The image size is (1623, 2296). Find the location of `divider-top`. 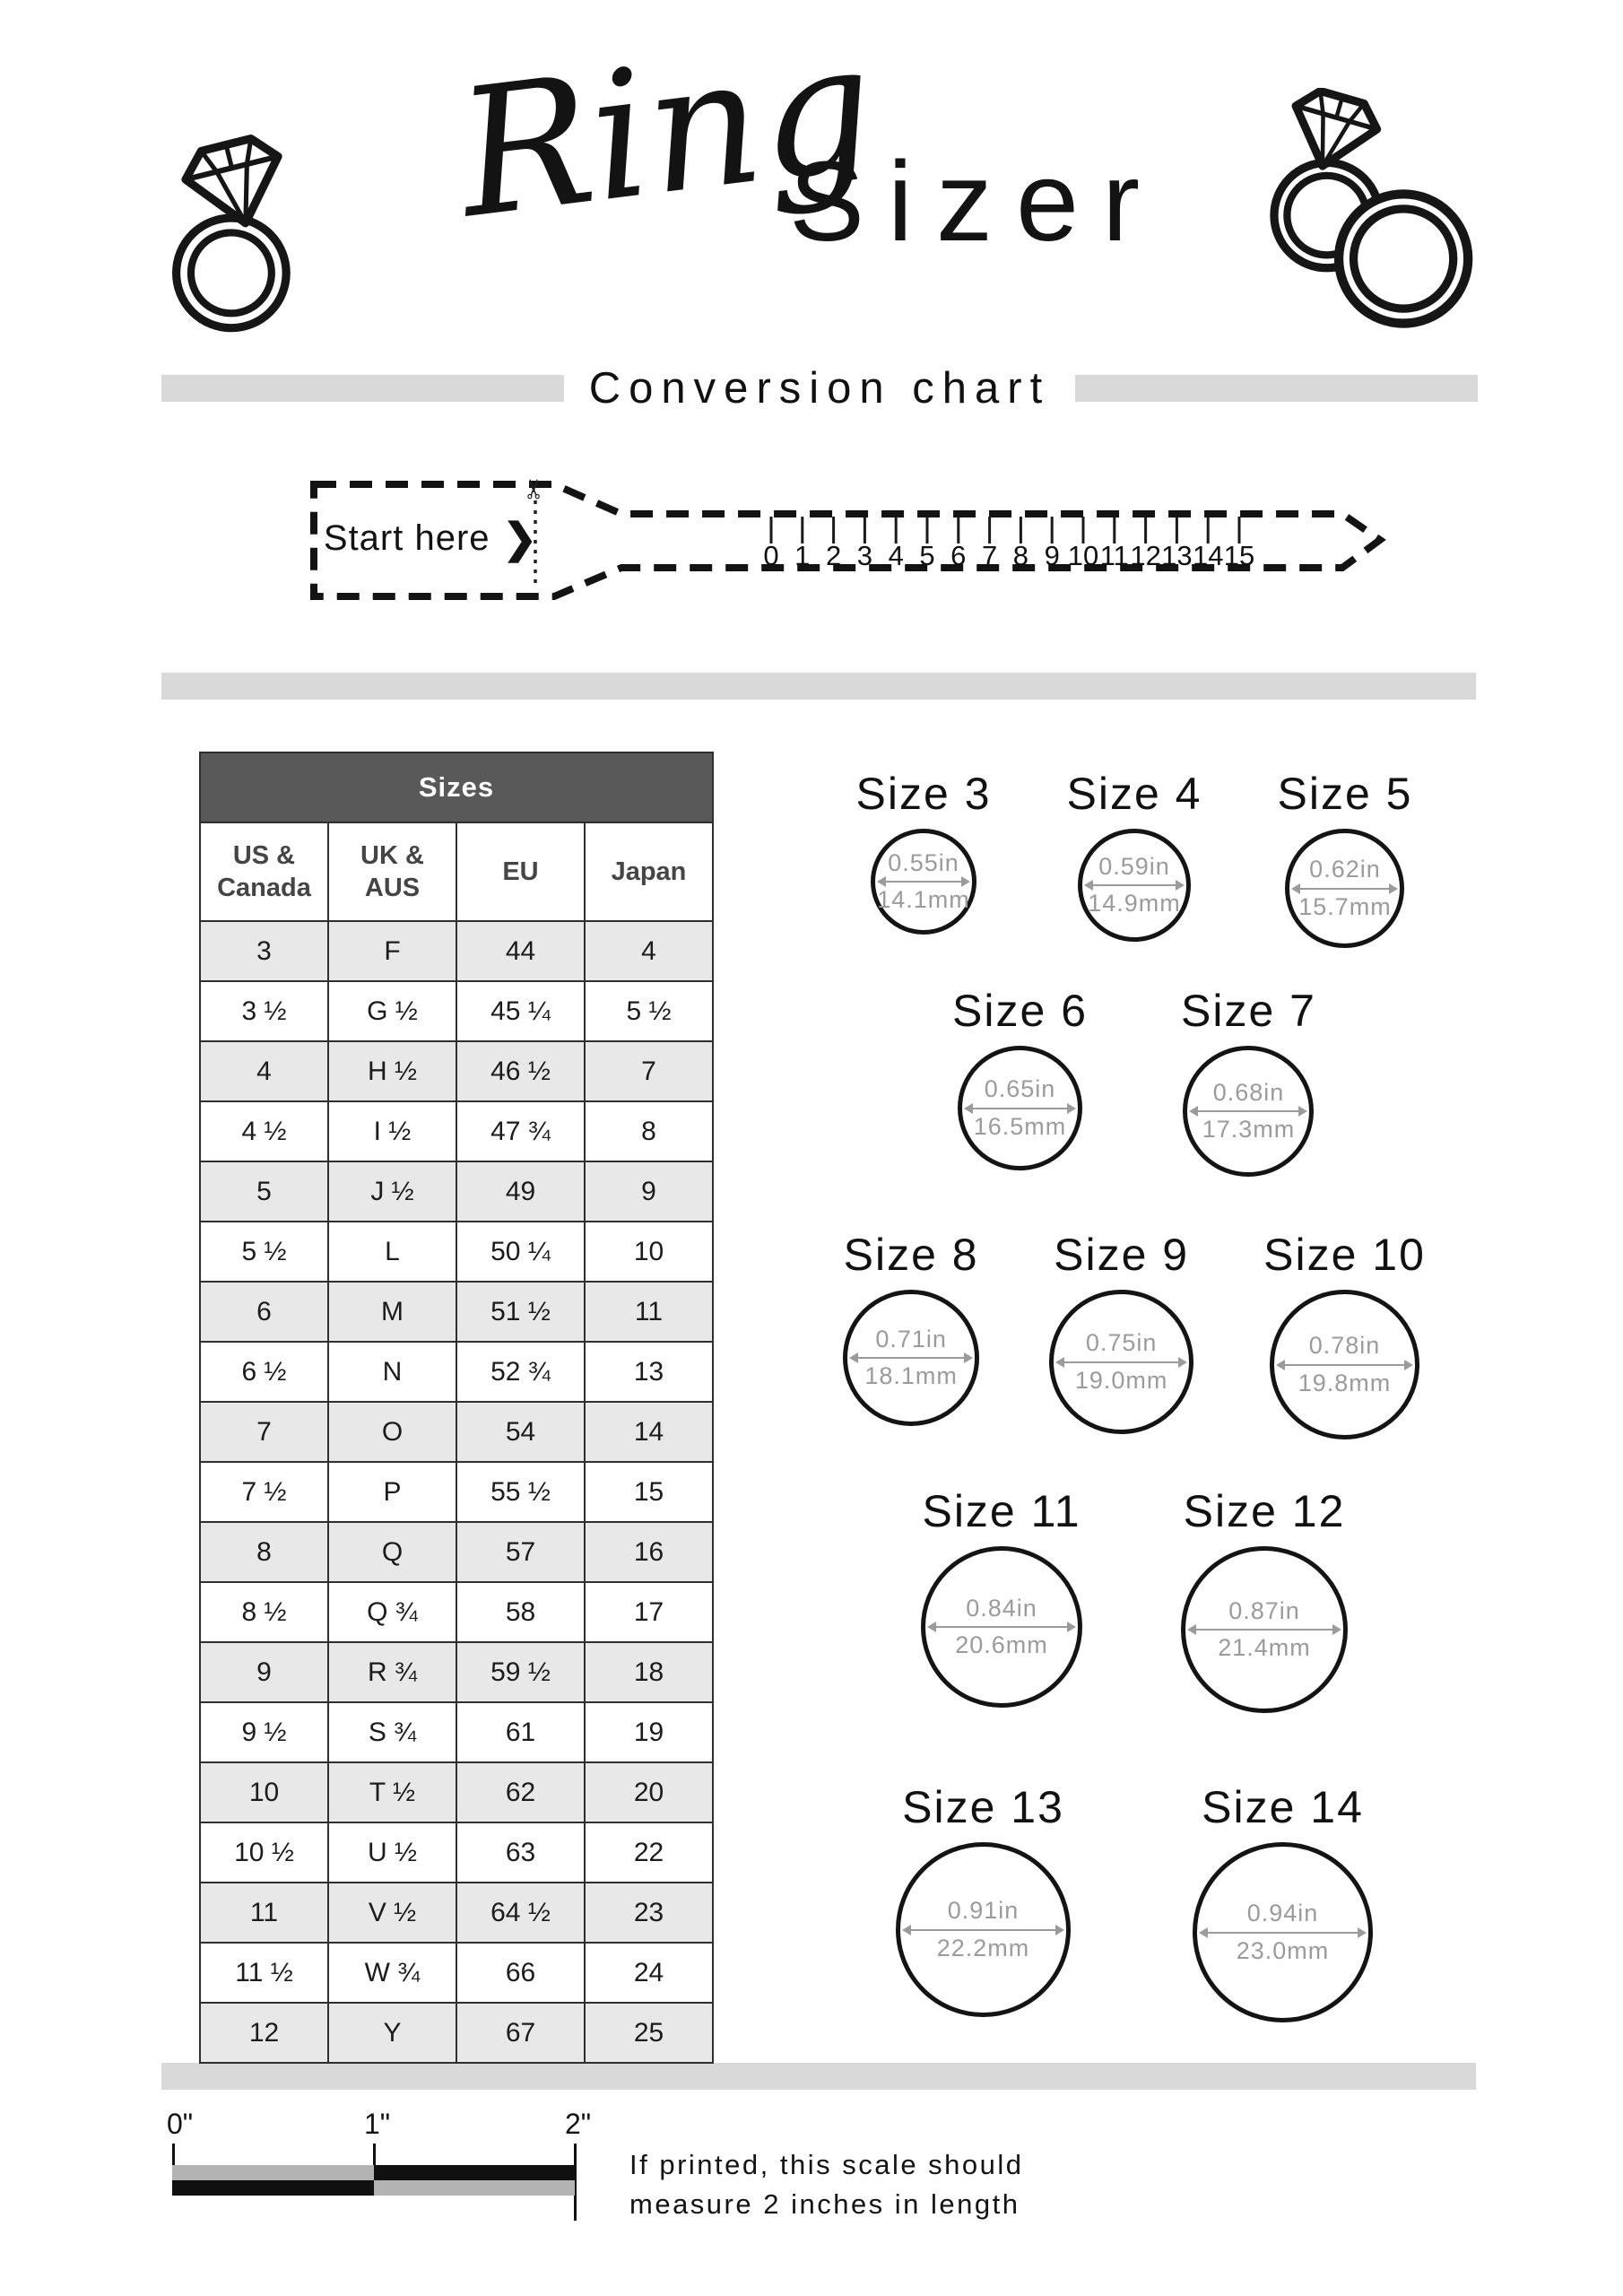

divider-top is located at coordinates (818, 686).